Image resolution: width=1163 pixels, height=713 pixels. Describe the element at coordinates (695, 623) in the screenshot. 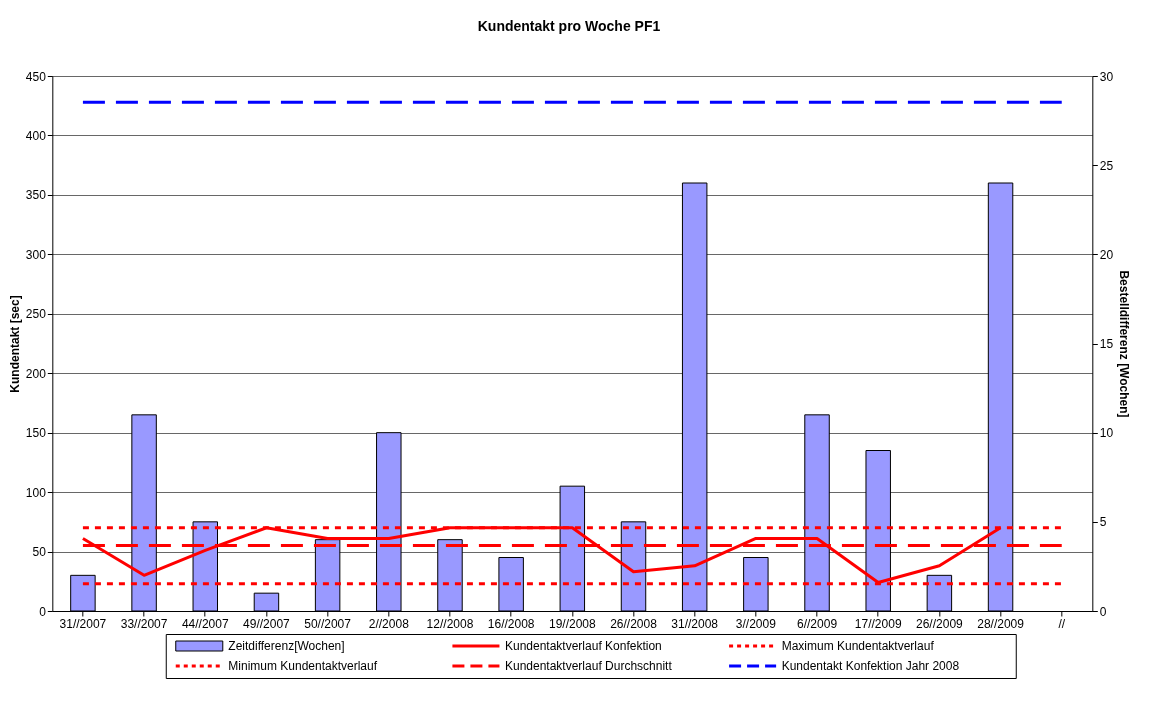

I see `x-tick-label: 31//2008` at that location.